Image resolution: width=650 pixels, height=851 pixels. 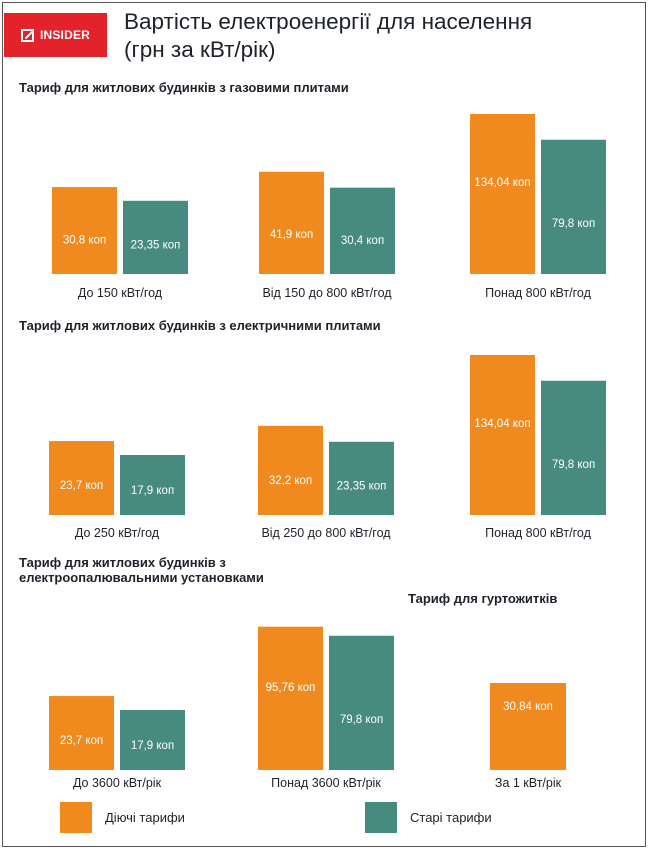 What do you see at coordinates (117, 533) in the screenshot?
I see `category-label-1-0: До 250 кВт/год` at bounding box center [117, 533].